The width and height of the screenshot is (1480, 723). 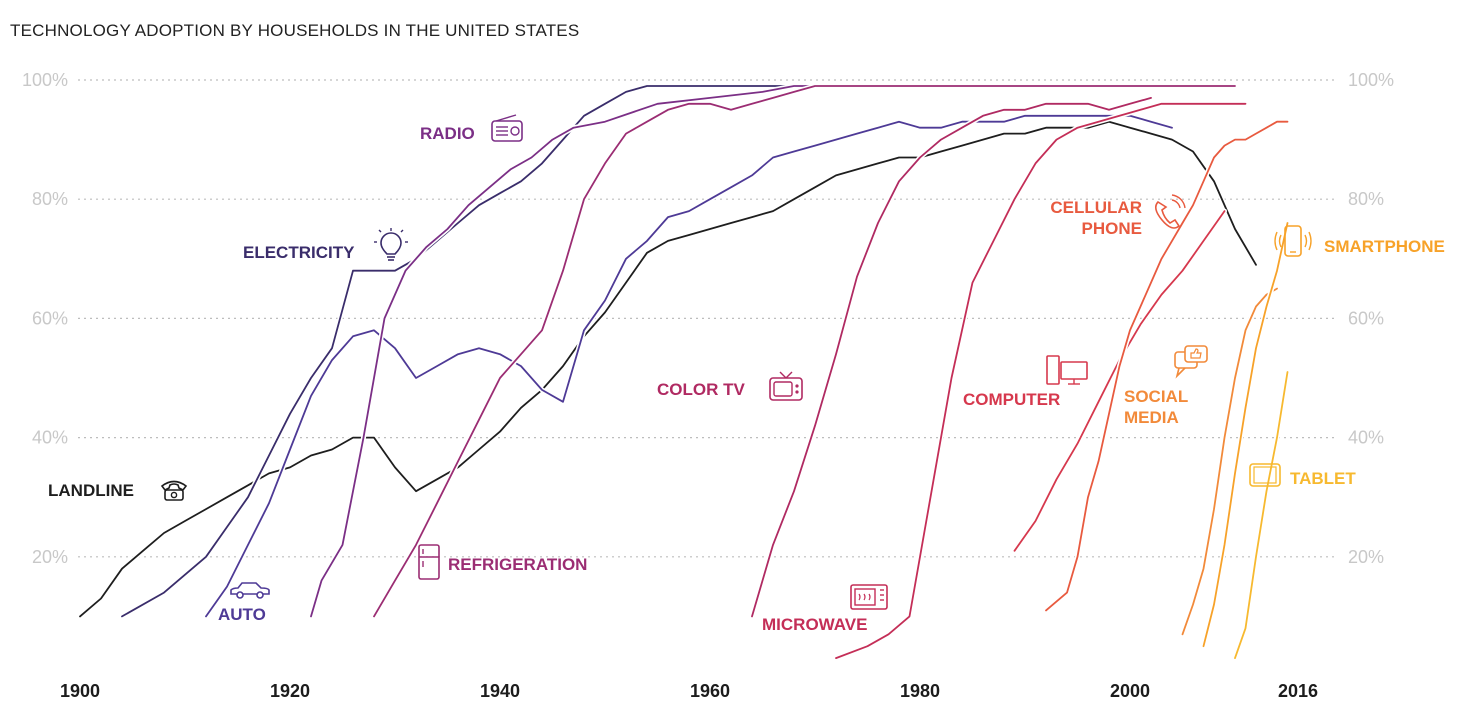 I want to click on series-line-cellular-phone, so click(x=1167, y=366).